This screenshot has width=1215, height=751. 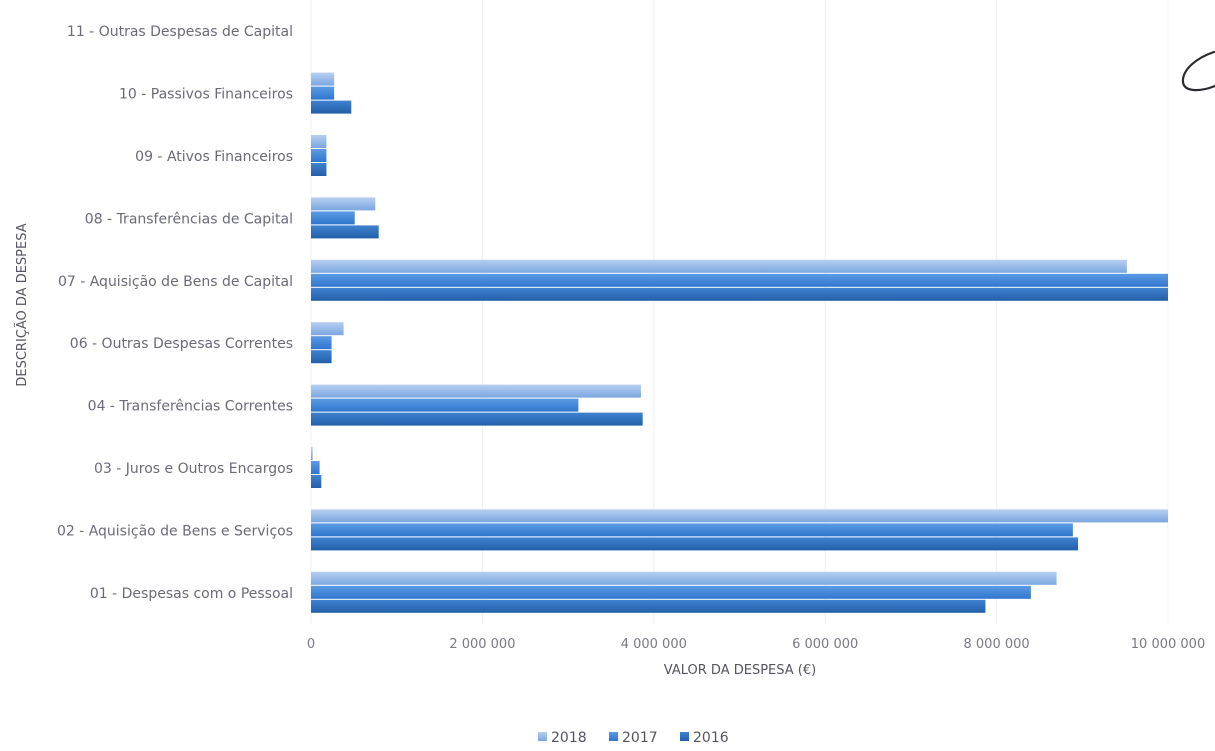 What do you see at coordinates (190, 407) in the screenshot?
I see `category-label: 04 - Transferências Correntes` at bounding box center [190, 407].